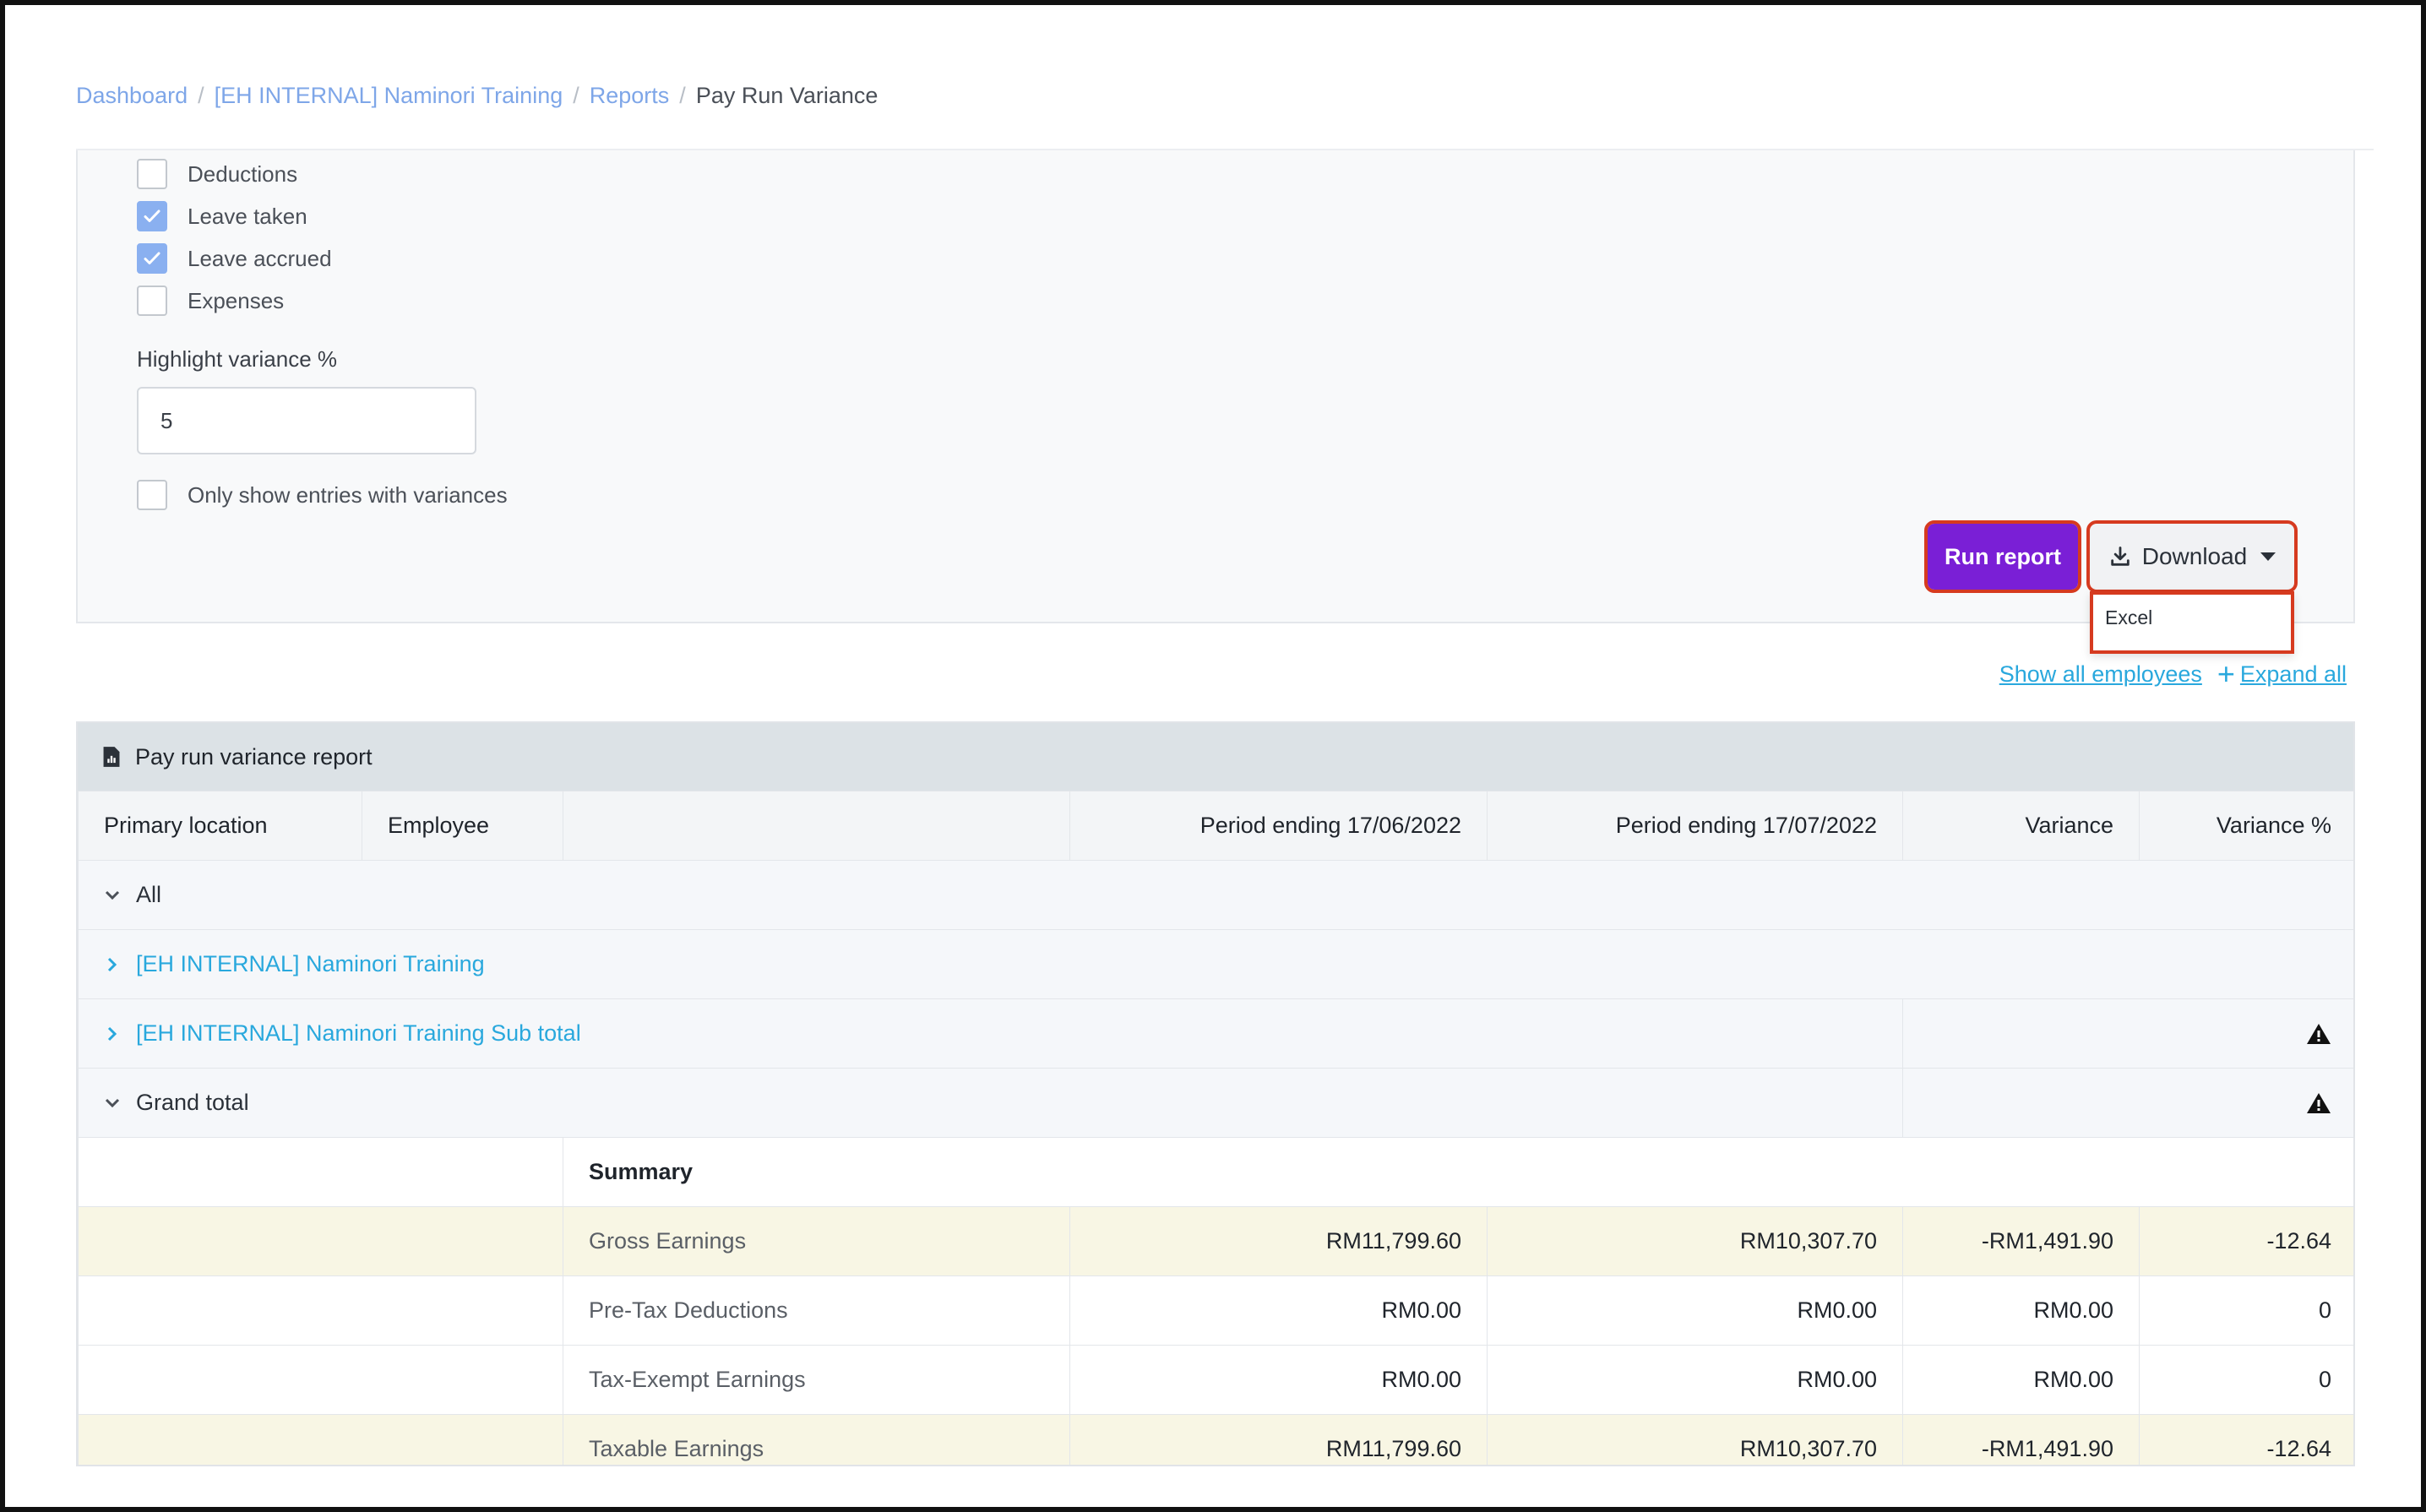  I want to click on column-header: Variance, so click(2021, 826).